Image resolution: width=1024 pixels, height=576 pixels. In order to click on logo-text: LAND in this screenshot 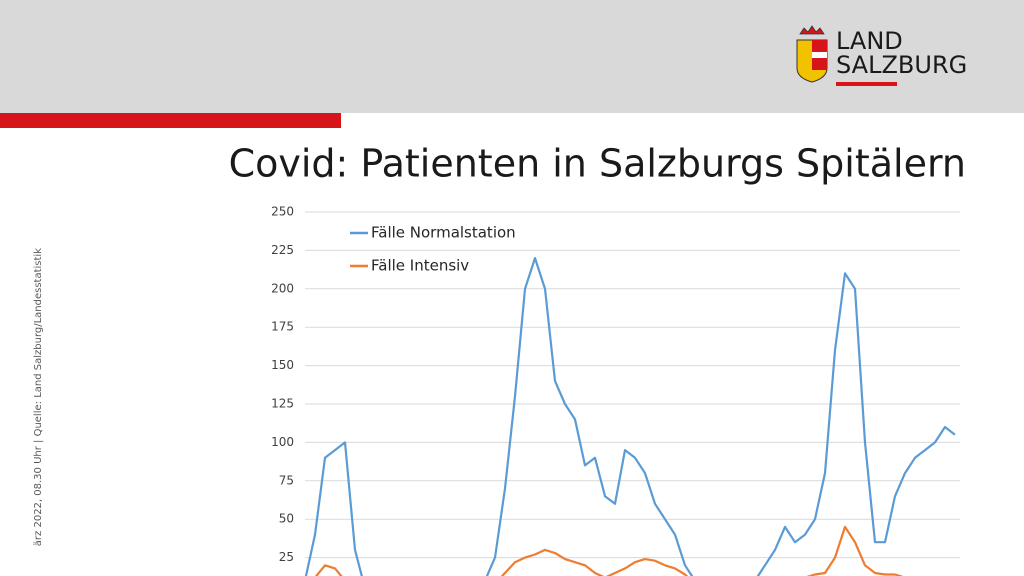, I will do `click(869, 41)`.